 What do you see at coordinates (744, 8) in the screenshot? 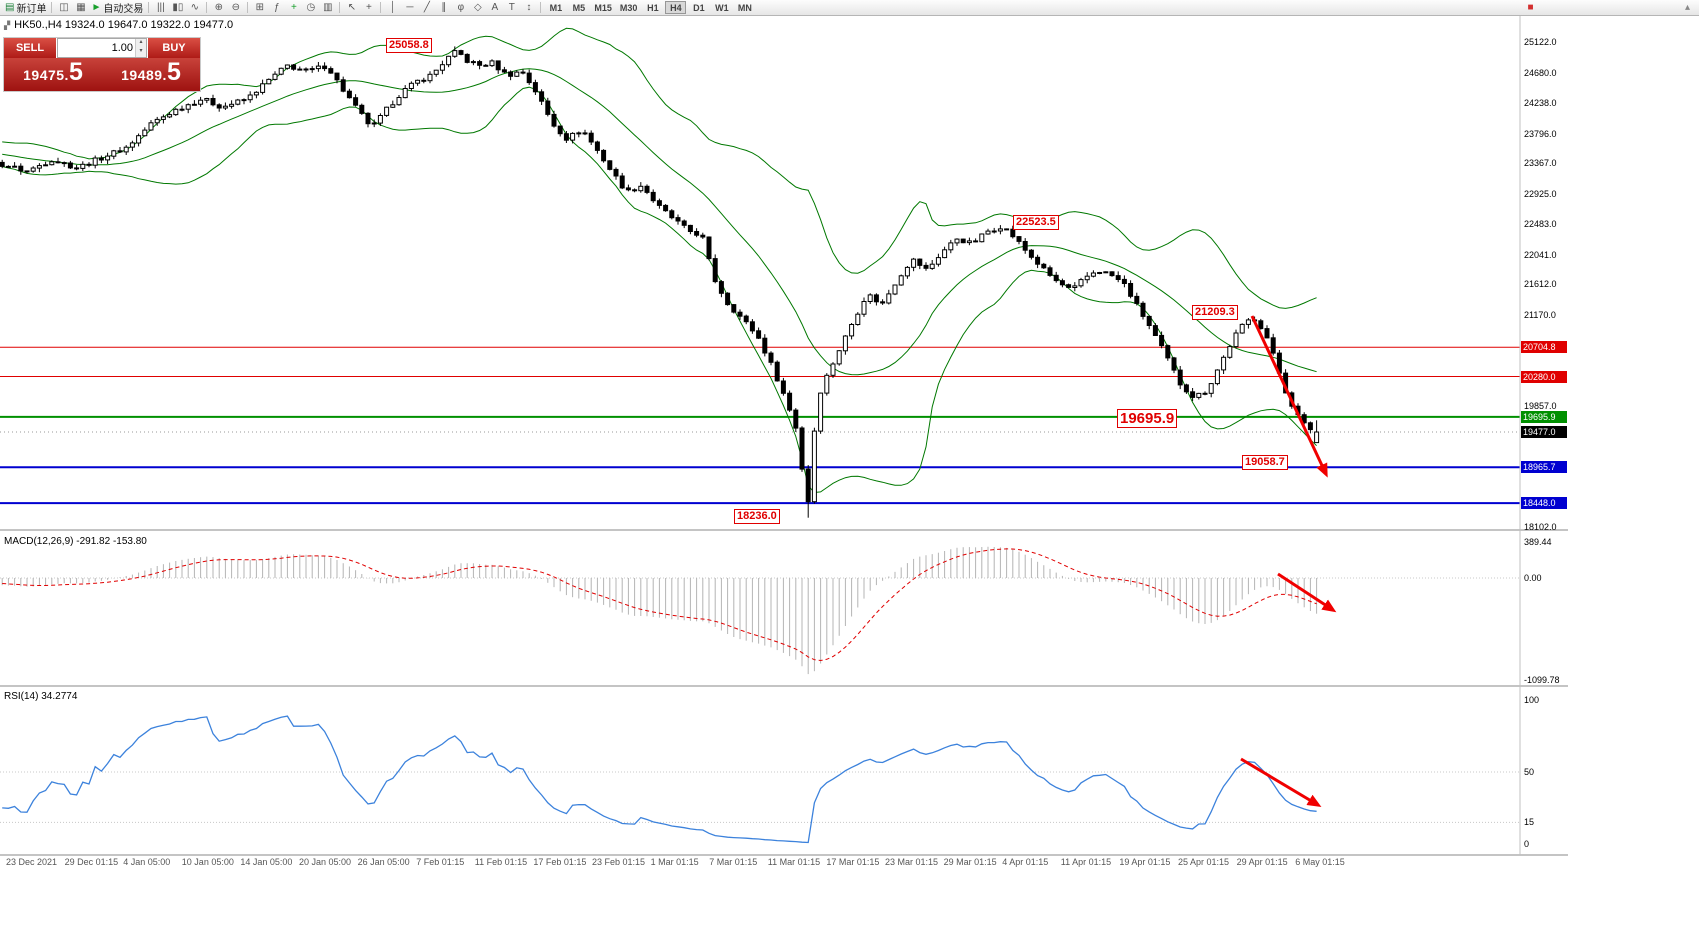
I see `timeframe-mn: MN` at bounding box center [744, 8].